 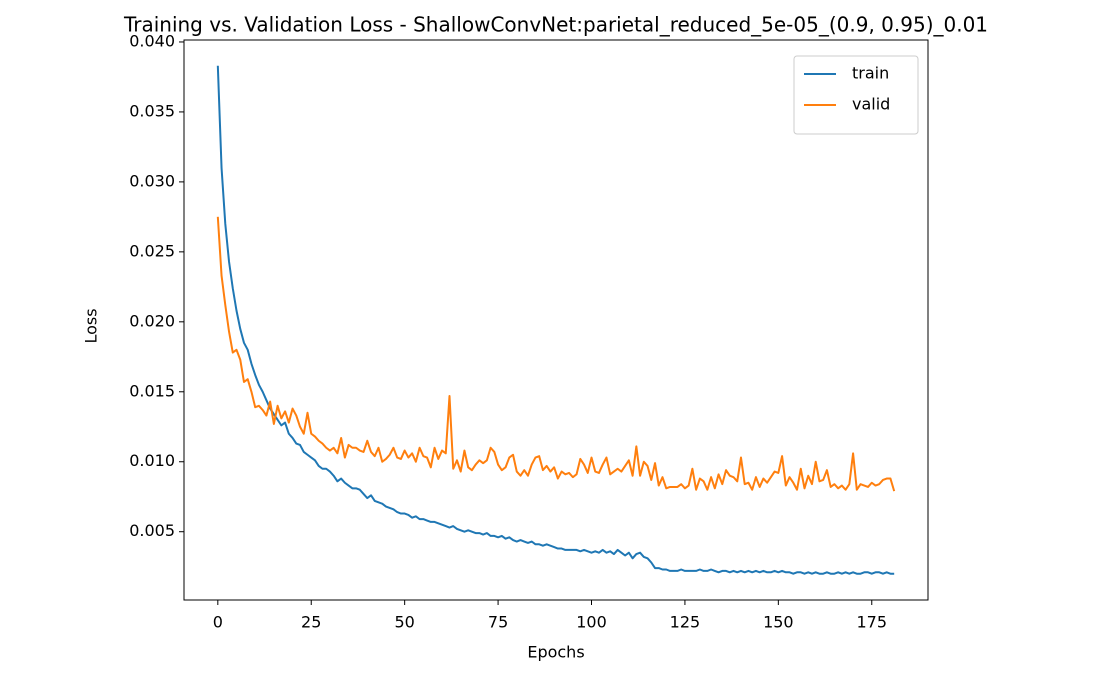 I want to click on y-tick-label: 0.035, so click(x=152, y=110).